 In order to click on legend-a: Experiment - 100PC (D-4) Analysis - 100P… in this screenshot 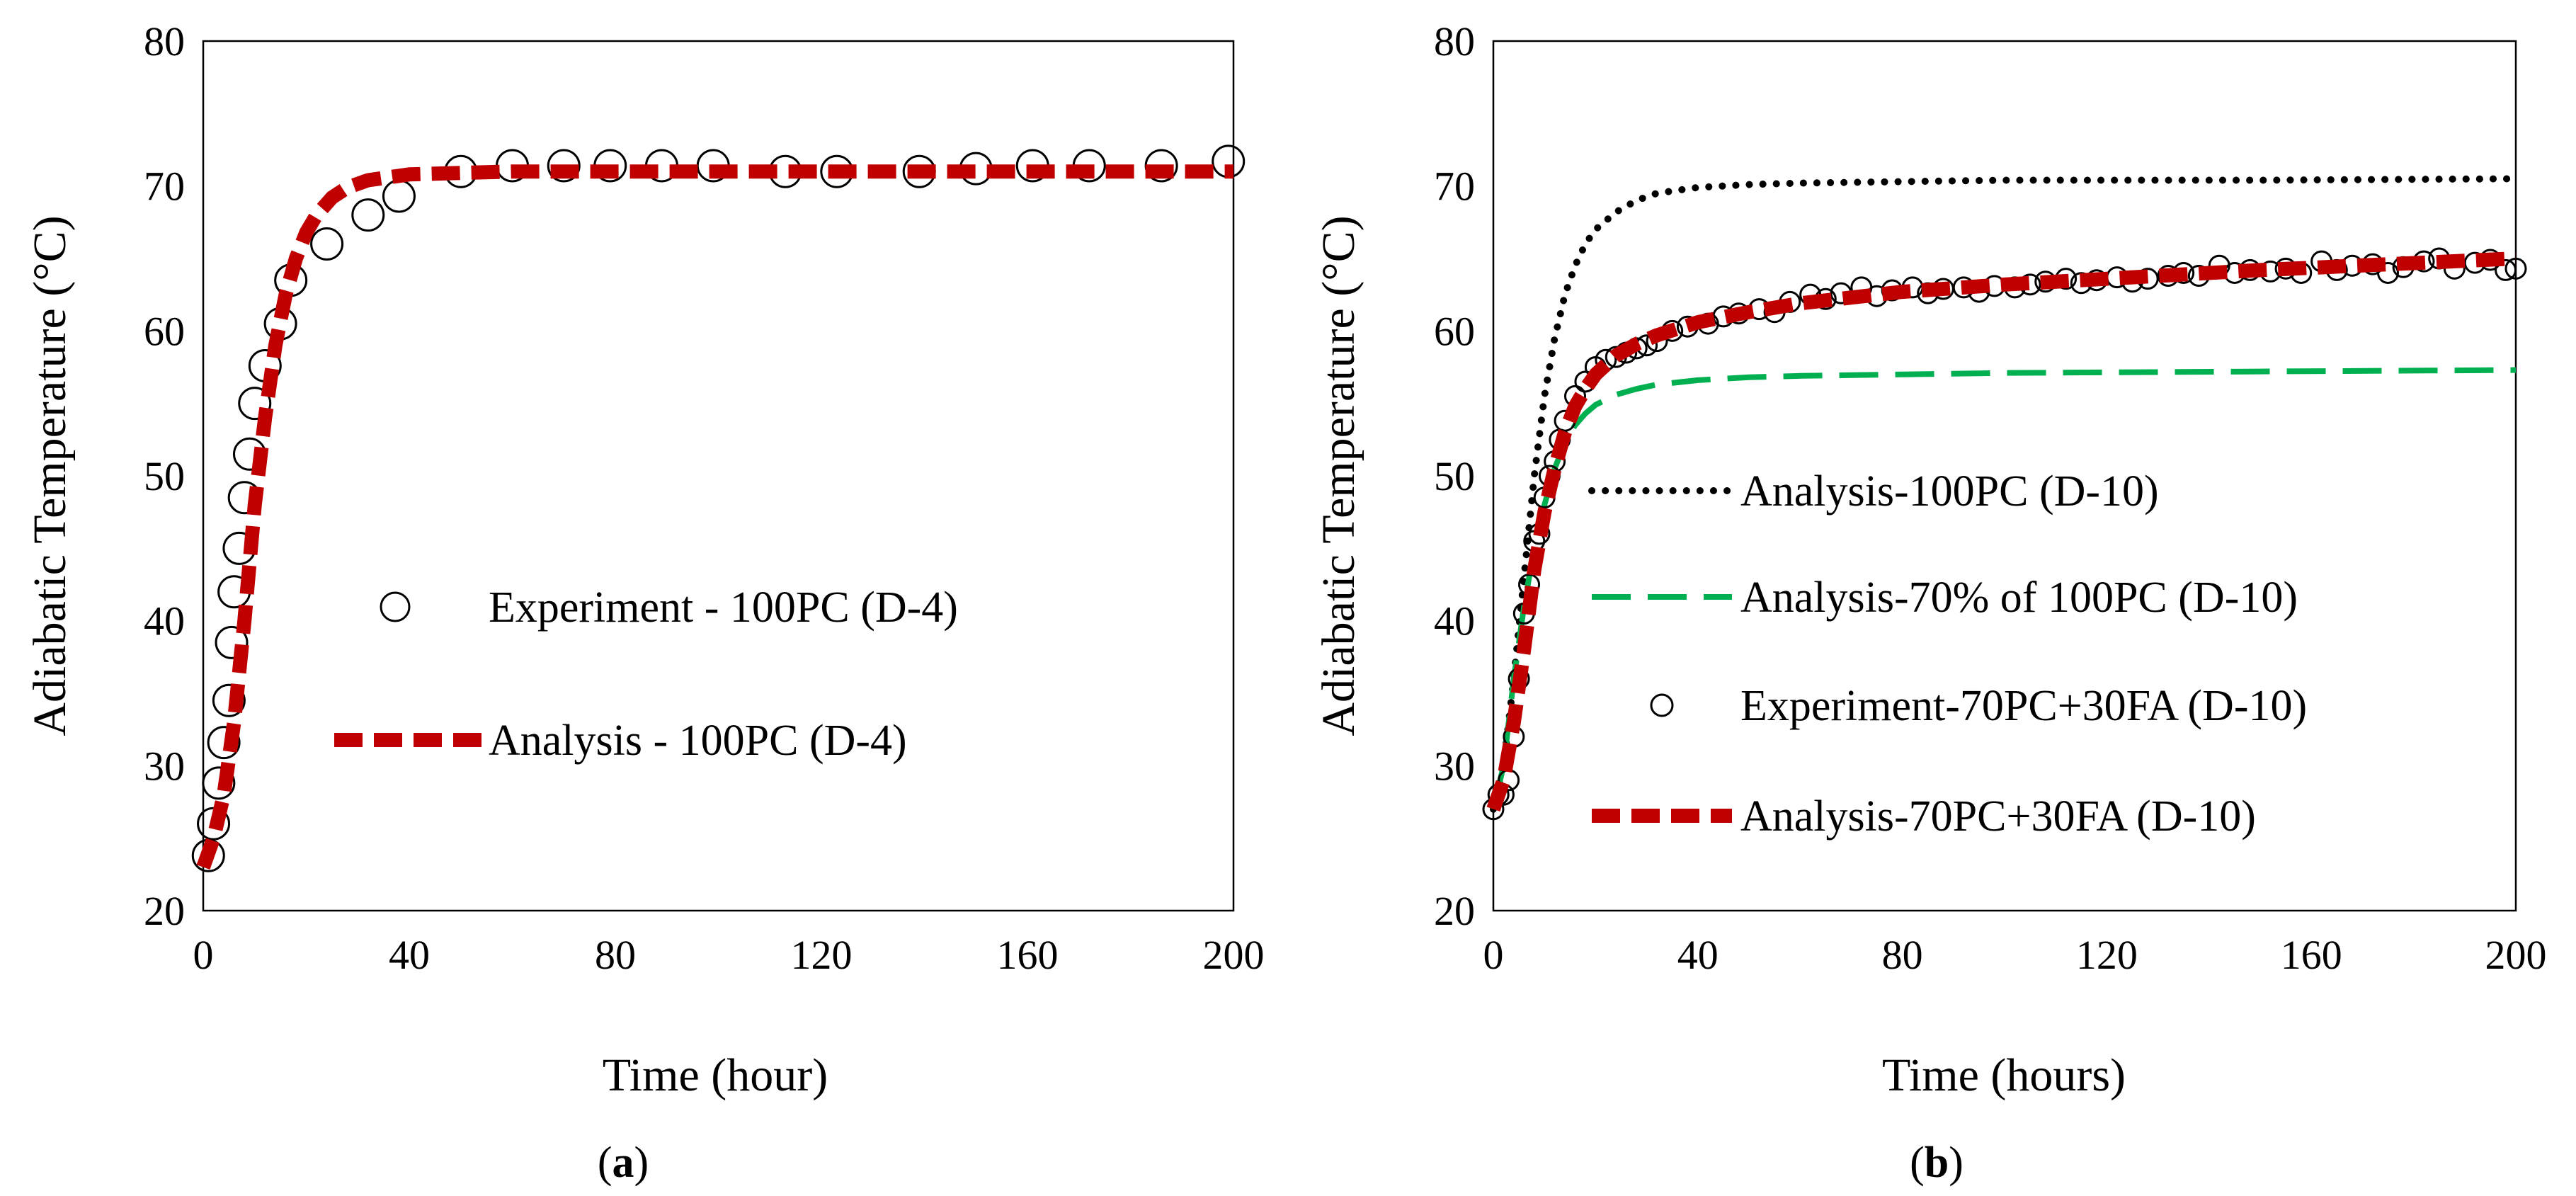, I will do `click(646, 674)`.